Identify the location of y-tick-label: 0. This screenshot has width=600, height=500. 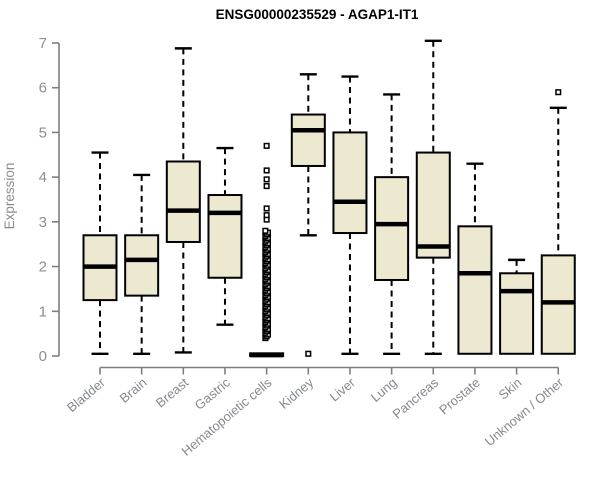
(43, 356).